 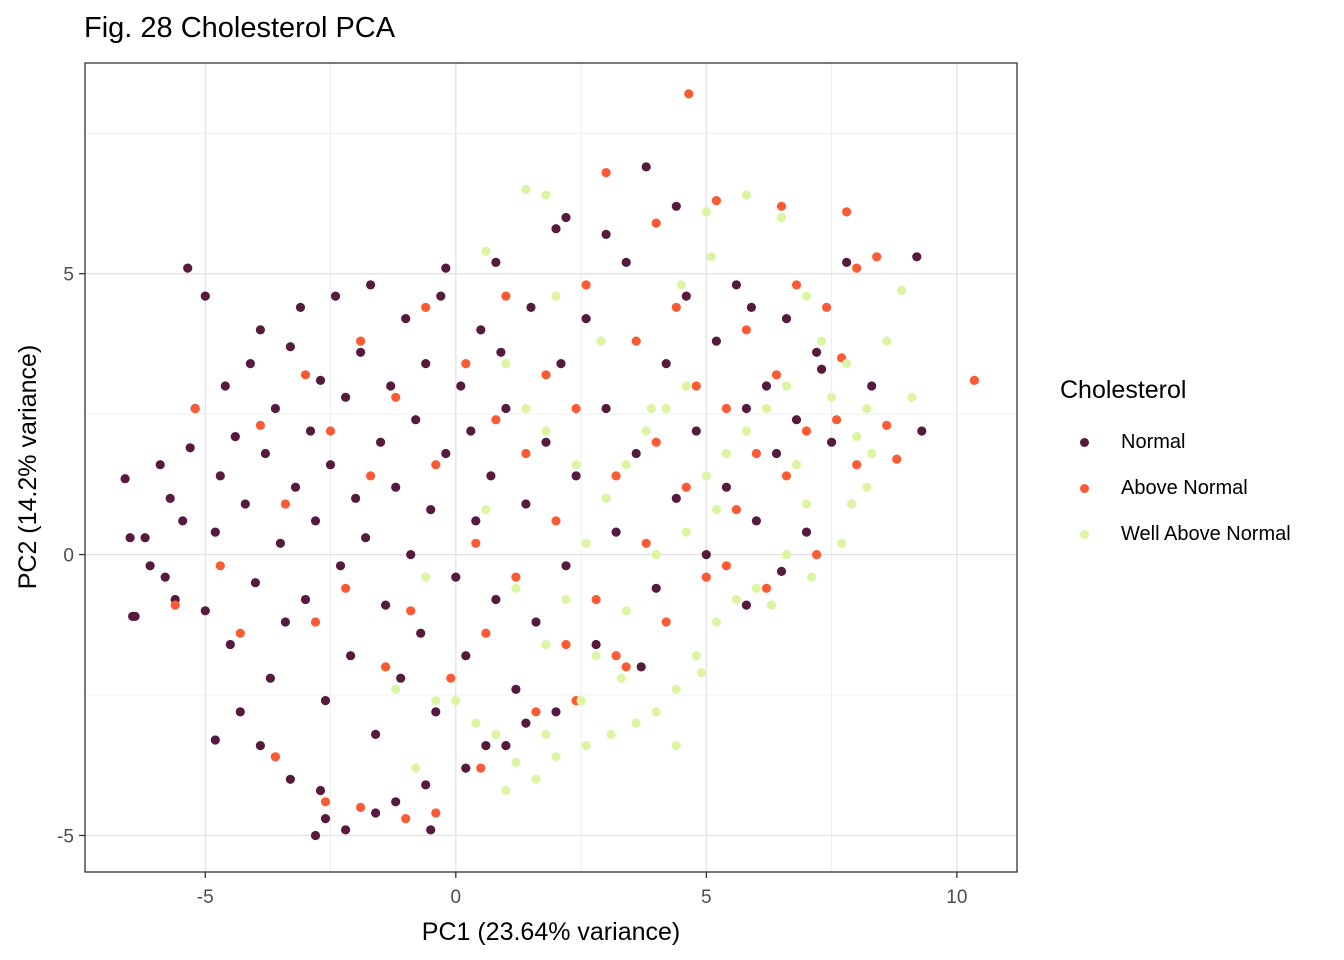 I want to click on x-axis: -5 0 5 10, so click(x=582, y=890).